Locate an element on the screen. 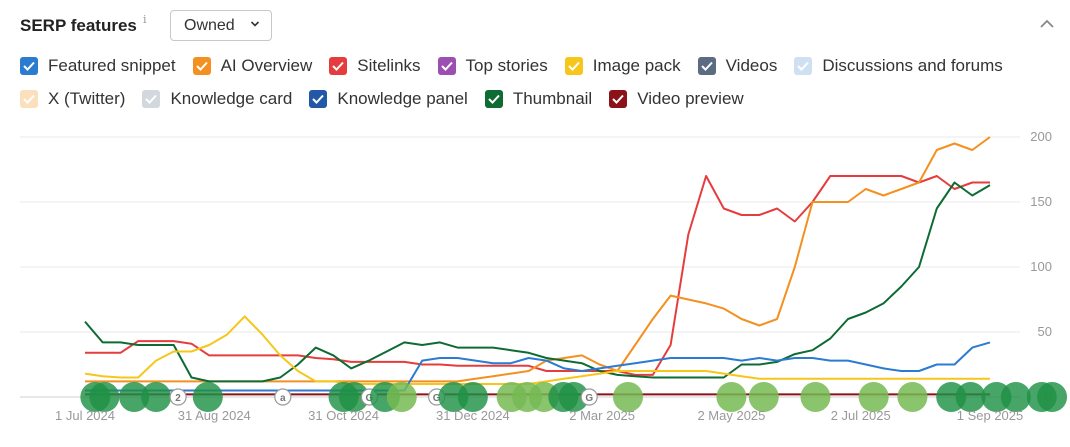  dropdown-value: Owned is located at coordinates (209, 25).